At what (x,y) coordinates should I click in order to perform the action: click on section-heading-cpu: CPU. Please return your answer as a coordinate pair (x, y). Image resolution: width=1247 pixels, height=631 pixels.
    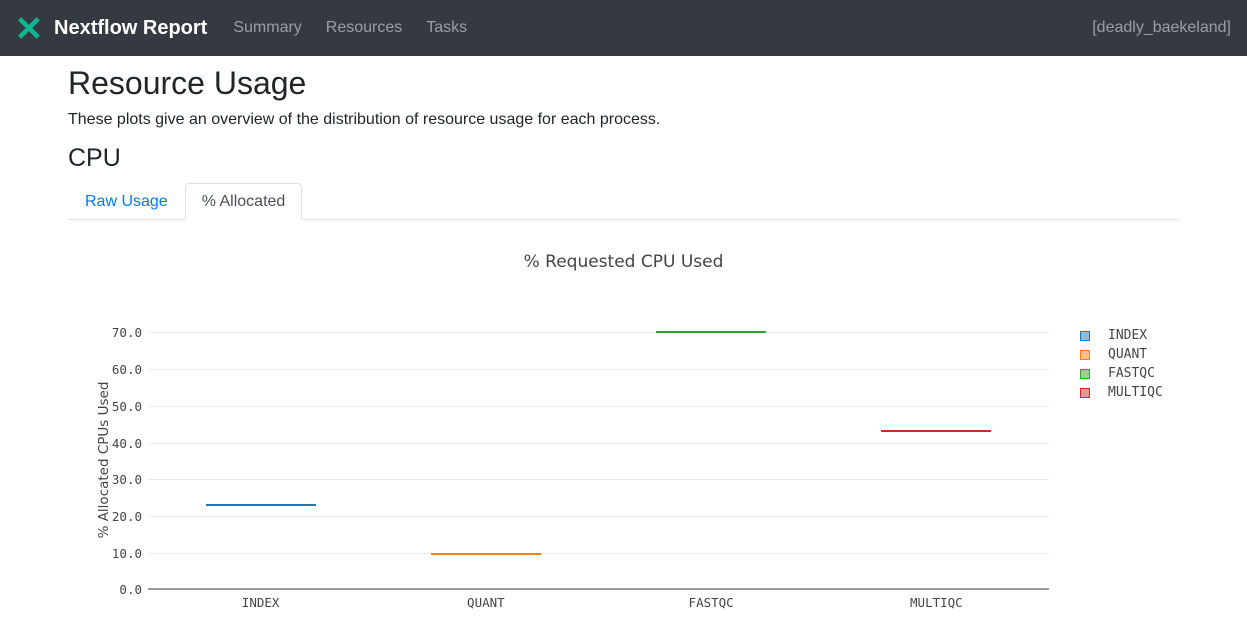
    Looking at the image, I should click on (94, 158).